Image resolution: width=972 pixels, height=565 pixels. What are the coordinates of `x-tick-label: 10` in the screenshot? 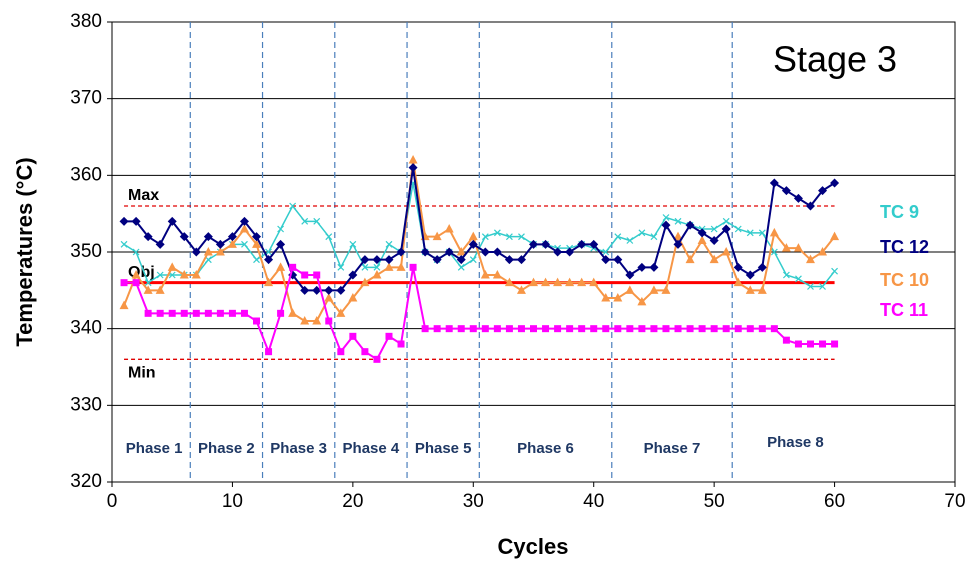 It's located at (232, 501).